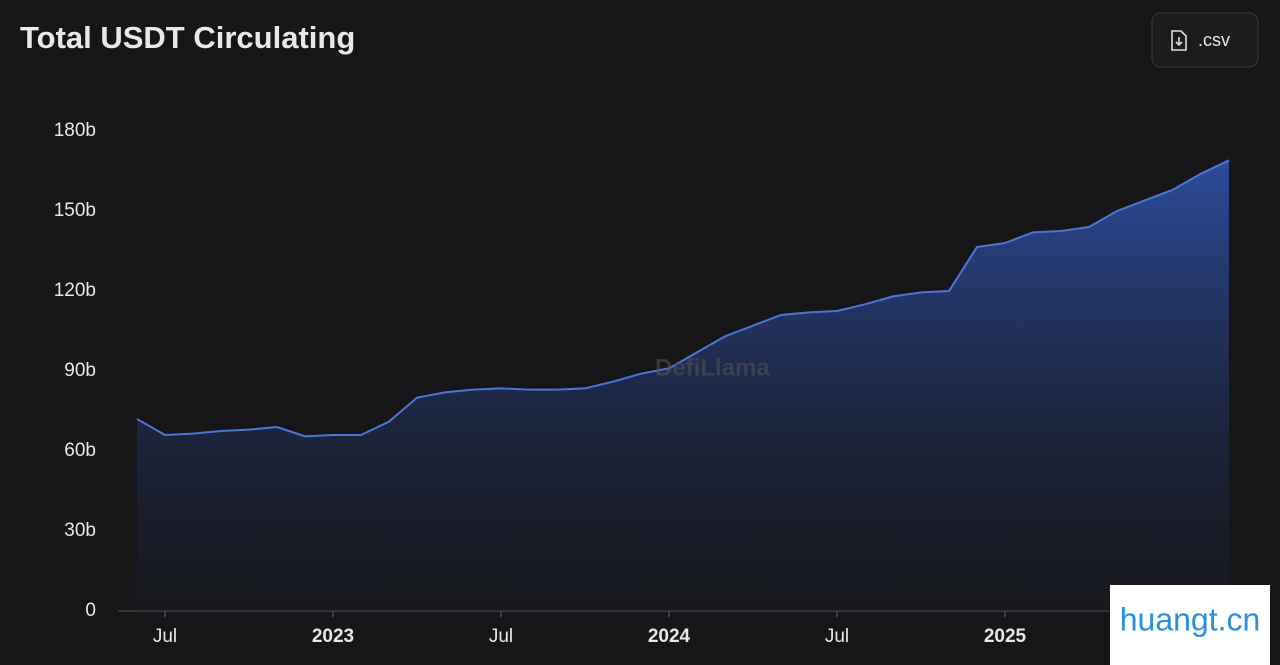 Image resolution: width=1280 pixels, height=665 pixels. I want to click on y-tick-label: 120b, so click(75, 290).